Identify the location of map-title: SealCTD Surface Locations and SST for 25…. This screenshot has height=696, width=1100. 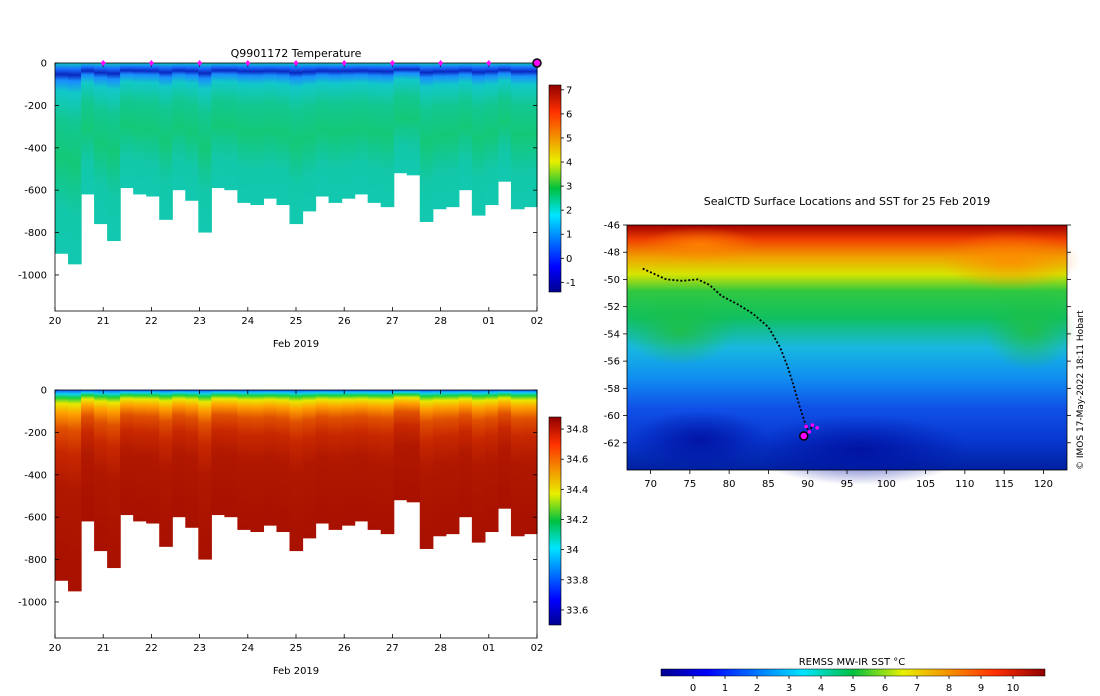
(847, 201).